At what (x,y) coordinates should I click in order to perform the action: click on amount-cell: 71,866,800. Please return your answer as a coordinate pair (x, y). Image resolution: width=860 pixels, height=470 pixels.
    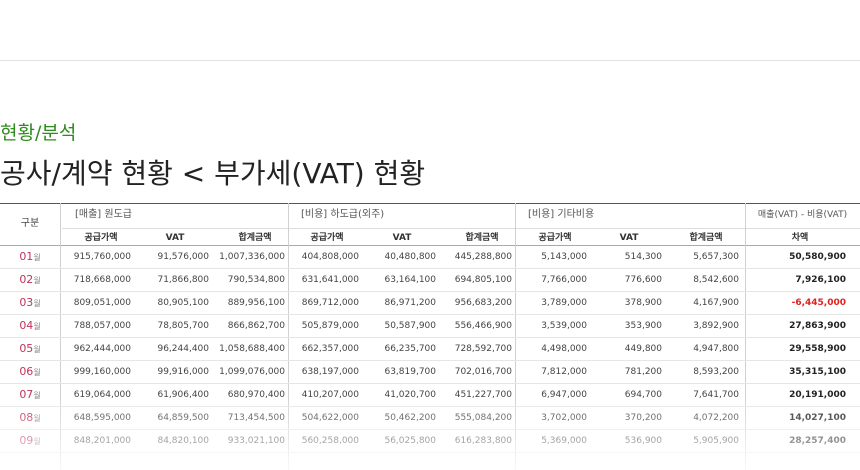
    Looking at the image, I should click on (183, 280).